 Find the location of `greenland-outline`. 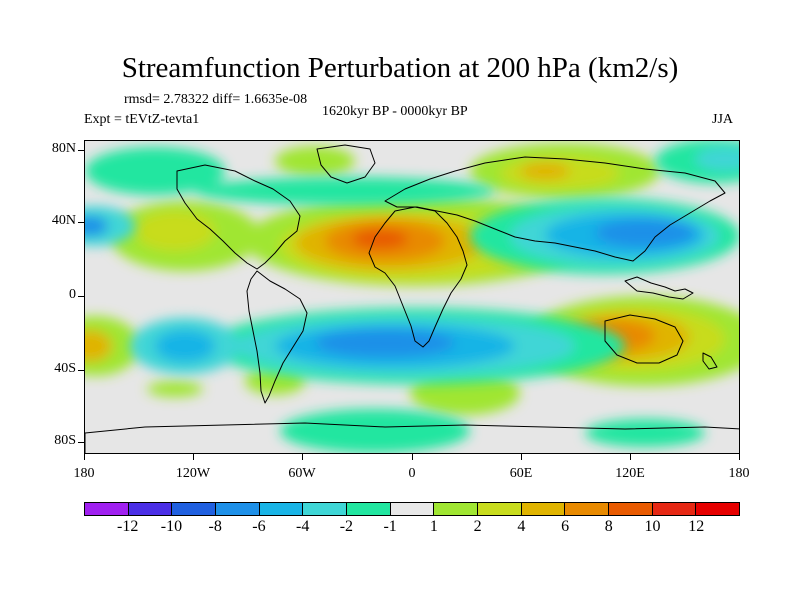

greenland-outline is located at coordinates (346, 164).